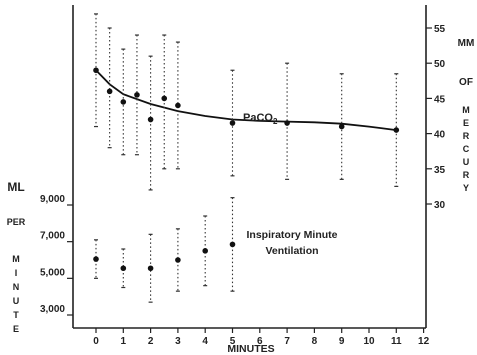  What do you see at coordinates (124, 341) in the screenshot?
I see `x-tick-label: 1` at bounding box center [124, 341].